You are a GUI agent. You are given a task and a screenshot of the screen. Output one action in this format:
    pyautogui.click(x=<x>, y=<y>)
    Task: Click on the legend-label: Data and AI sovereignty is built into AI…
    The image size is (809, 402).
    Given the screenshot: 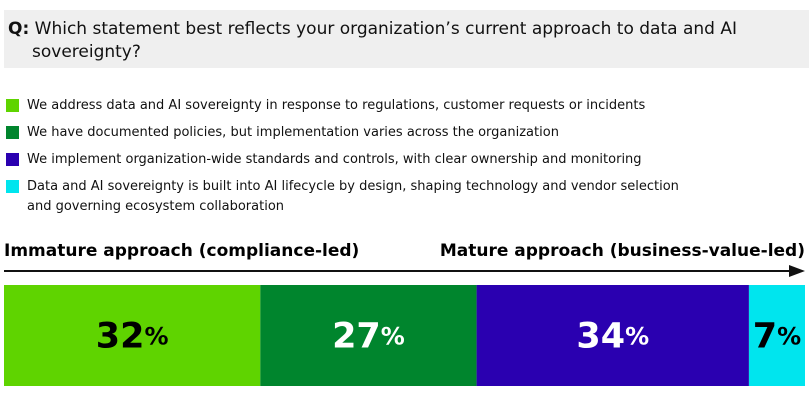 What is the action you would take?
    pyautogui.click(x=353, y=196)
    